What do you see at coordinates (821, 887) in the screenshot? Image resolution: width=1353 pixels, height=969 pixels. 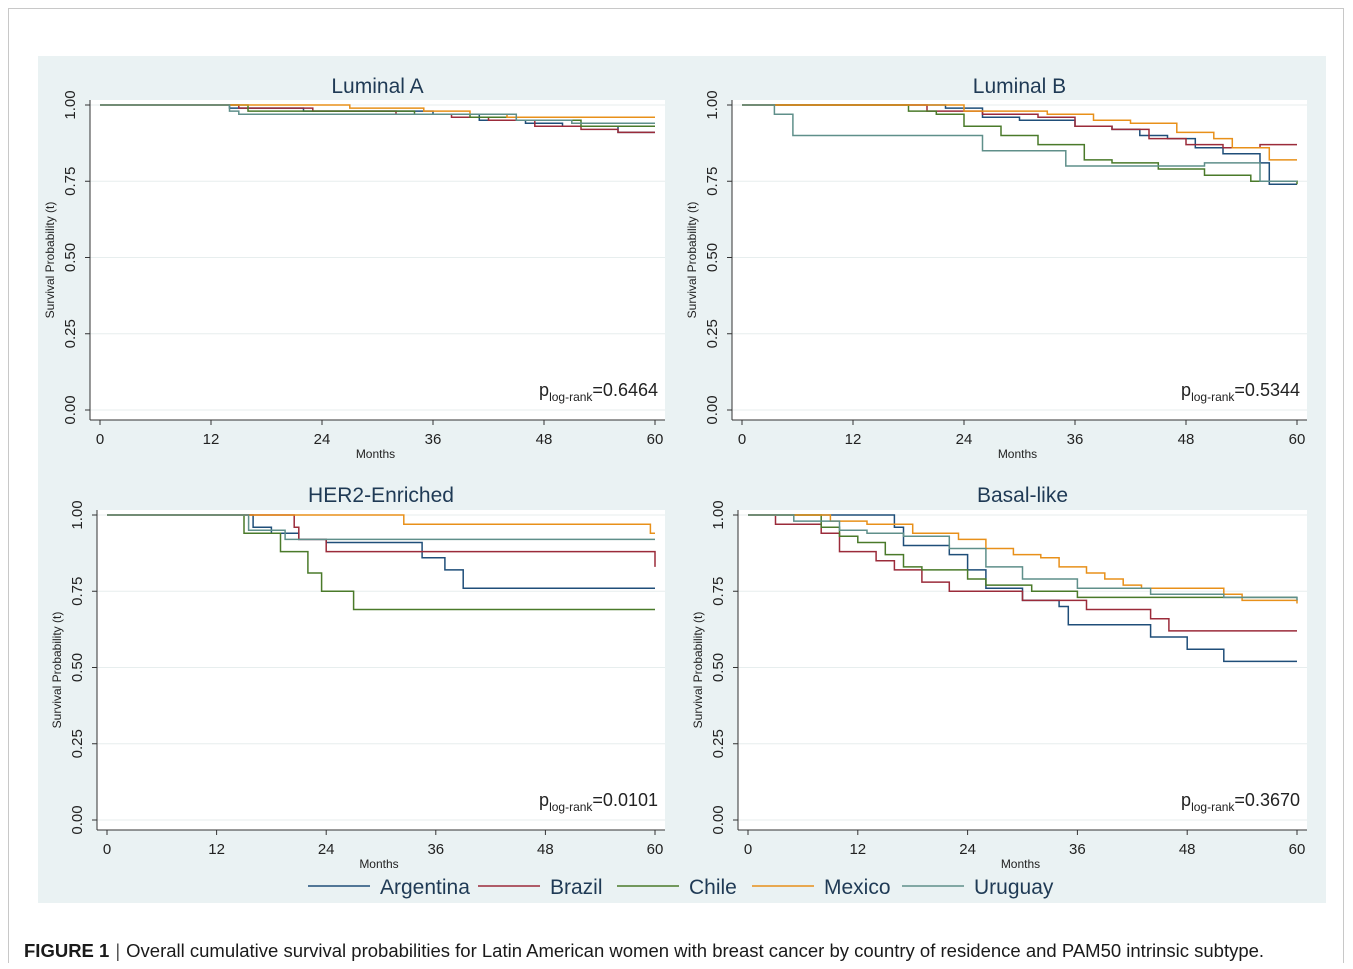 I see `legend-item-mexico: Mexico` at bounding box center [821, 887].